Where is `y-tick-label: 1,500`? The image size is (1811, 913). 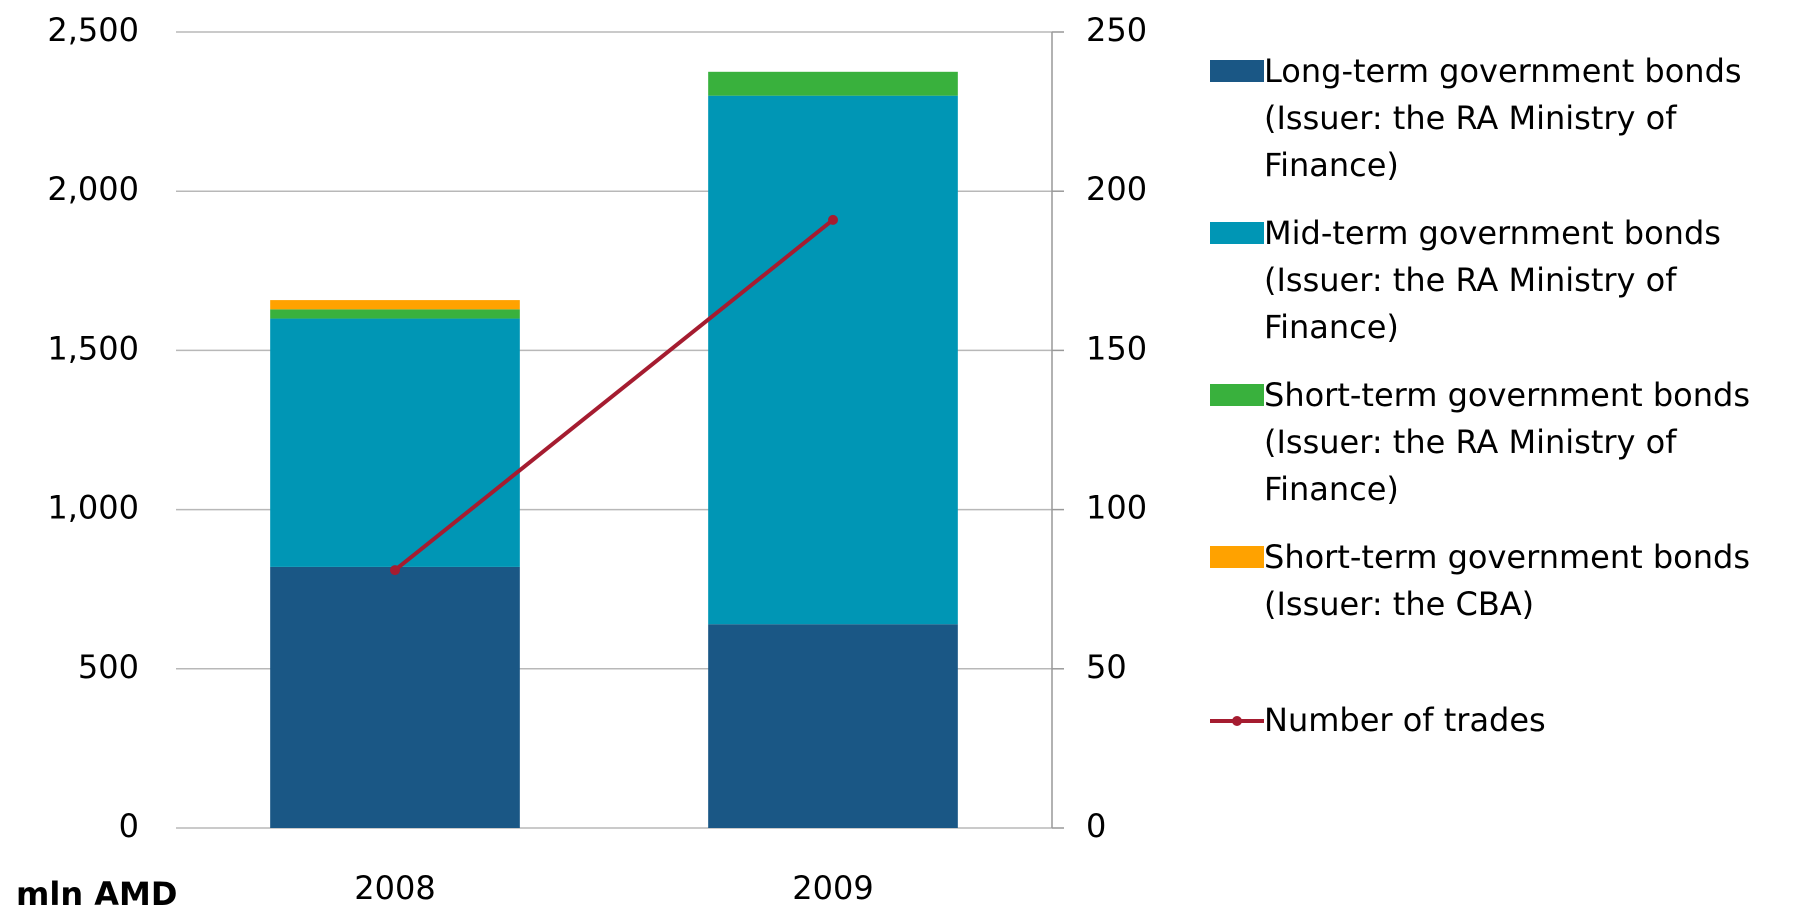
y-tick-label: 1,500 is located at coordinates (93, 348).